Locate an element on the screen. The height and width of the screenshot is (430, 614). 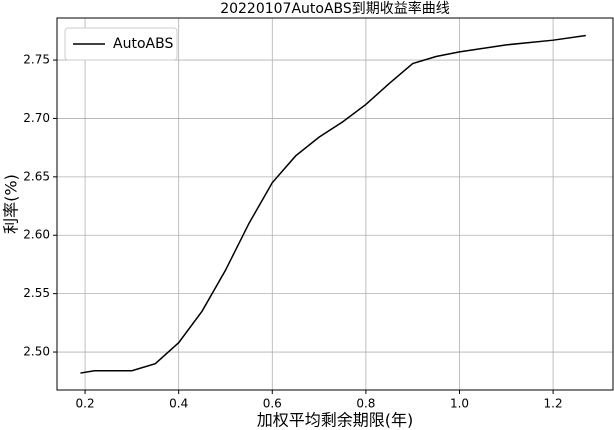
x-axis-label: 加权平均剩余期限(年) is located at coordinates (335, 420).